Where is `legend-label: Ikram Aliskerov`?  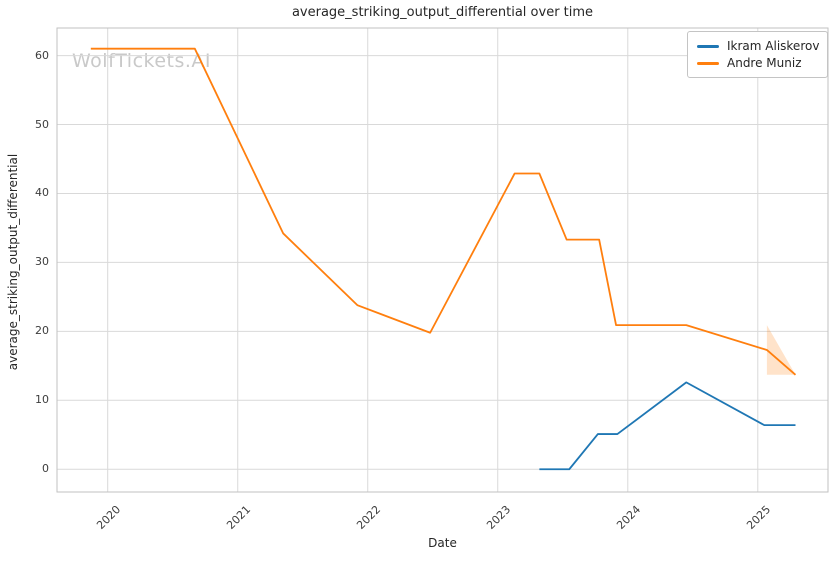 legend-label: Ikram Aliskerov is located at coordinates (773, 46).